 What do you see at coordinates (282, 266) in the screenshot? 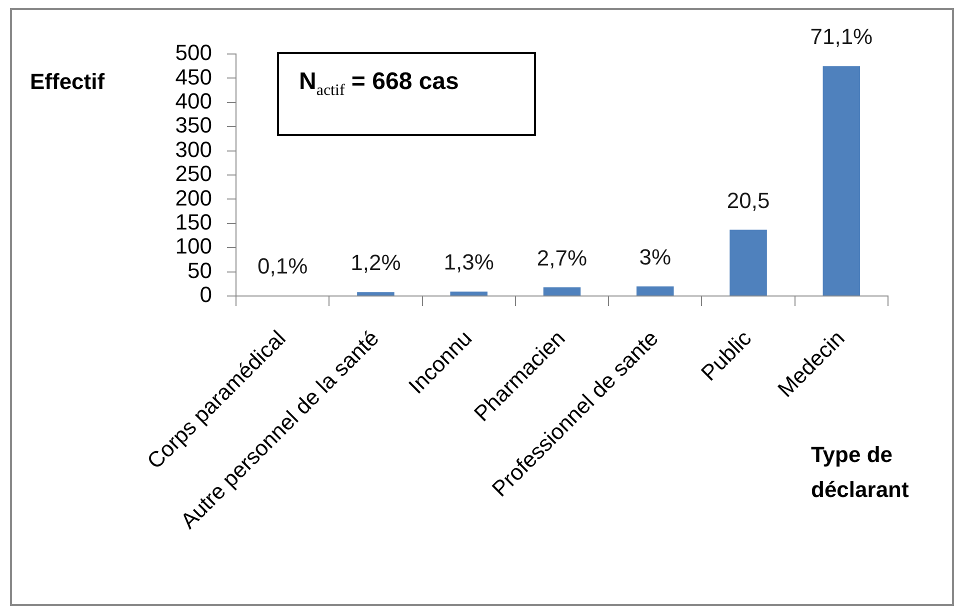
I see `annotation: 0,1%` at bounding box center [282, 266].